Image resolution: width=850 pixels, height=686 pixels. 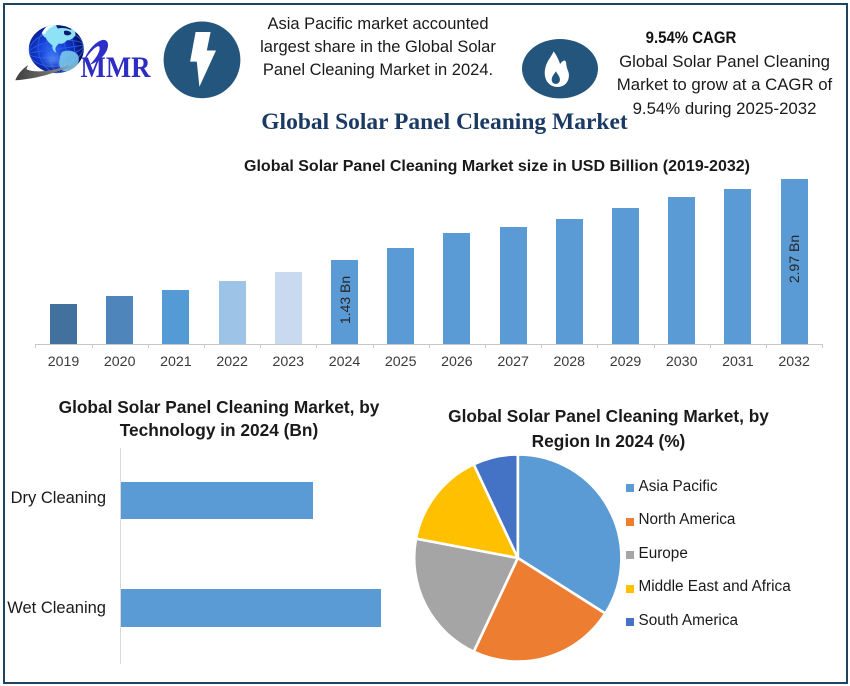 I want to click on svg-text: MMR, so click(x=116, y=67).